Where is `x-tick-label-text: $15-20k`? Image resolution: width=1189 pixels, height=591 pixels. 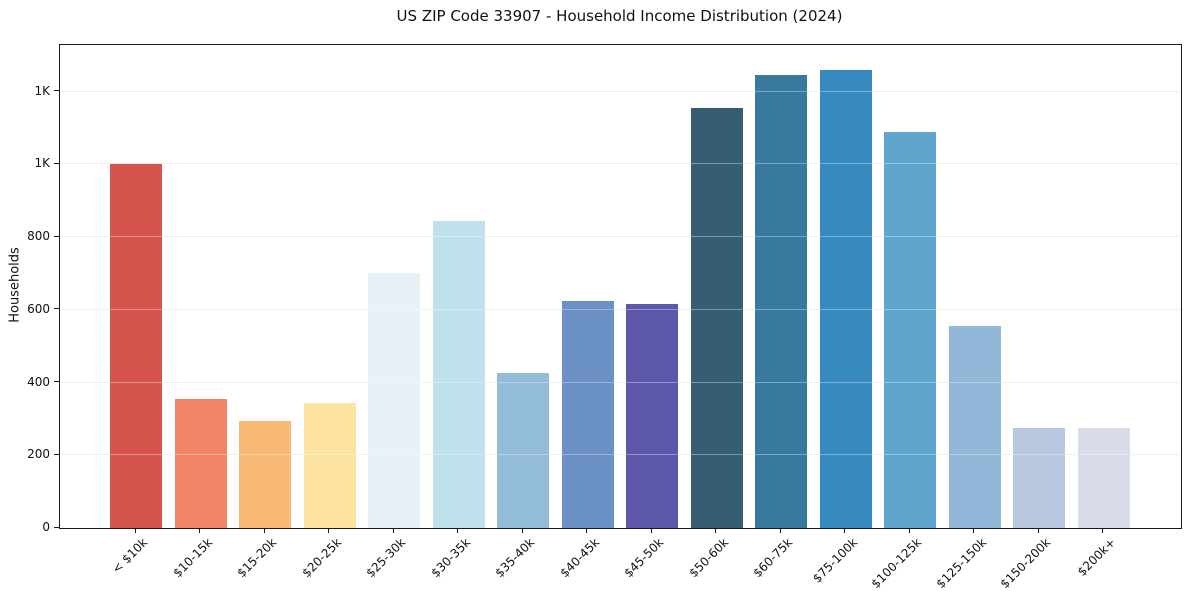 x-tick-label-text: $15-20k is located at coordinates (257, 558).